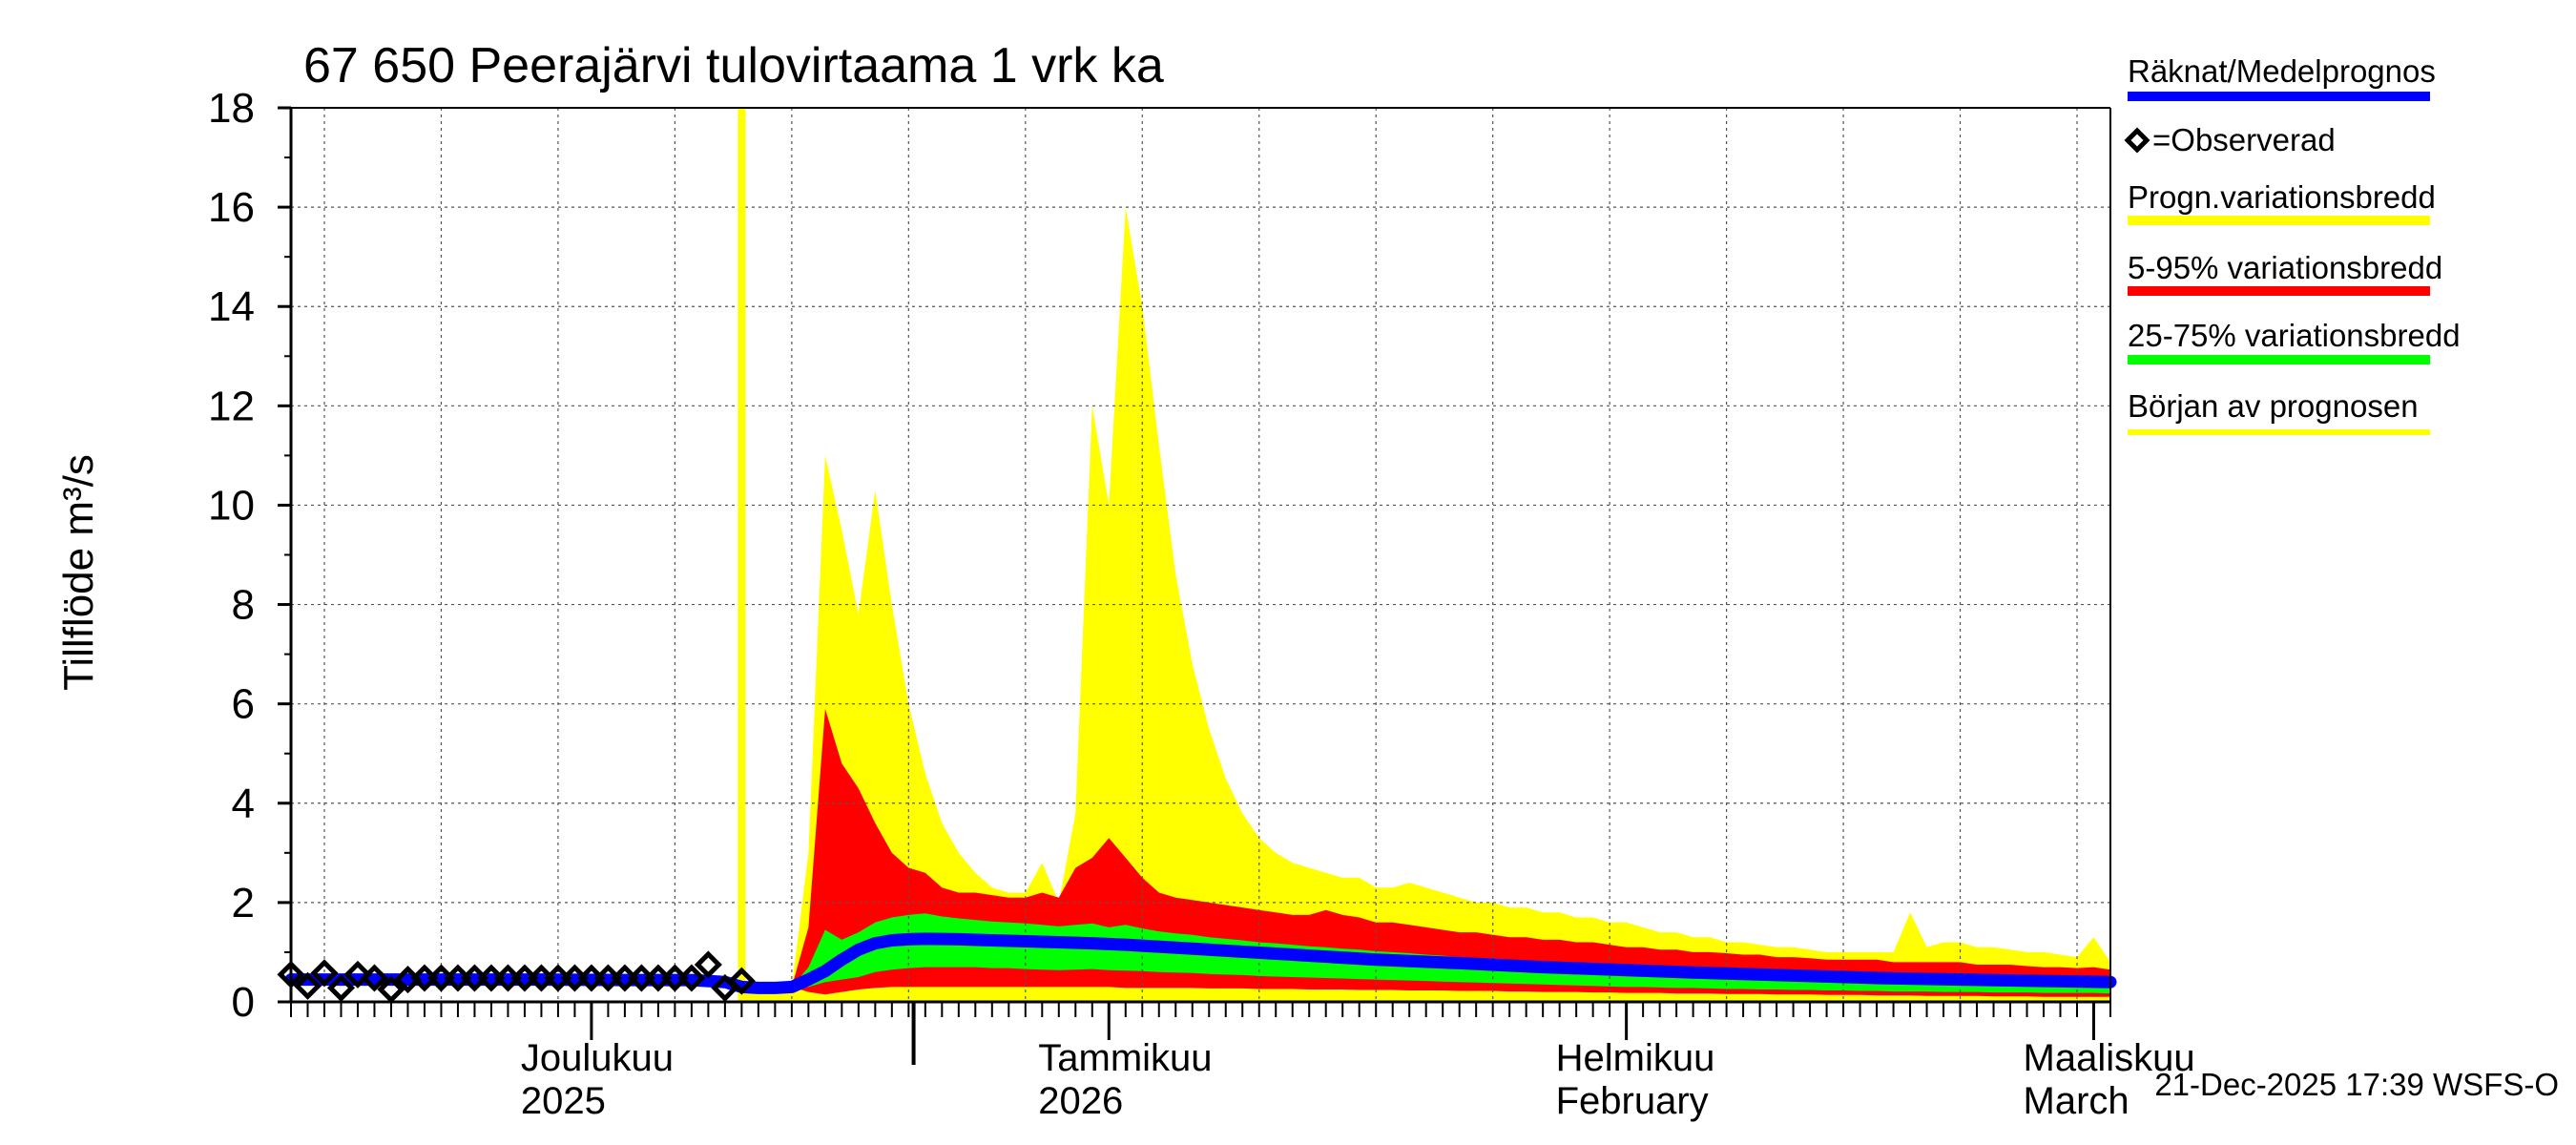  I want to click on x-month-sublabel: March, so click(2076, 1101).